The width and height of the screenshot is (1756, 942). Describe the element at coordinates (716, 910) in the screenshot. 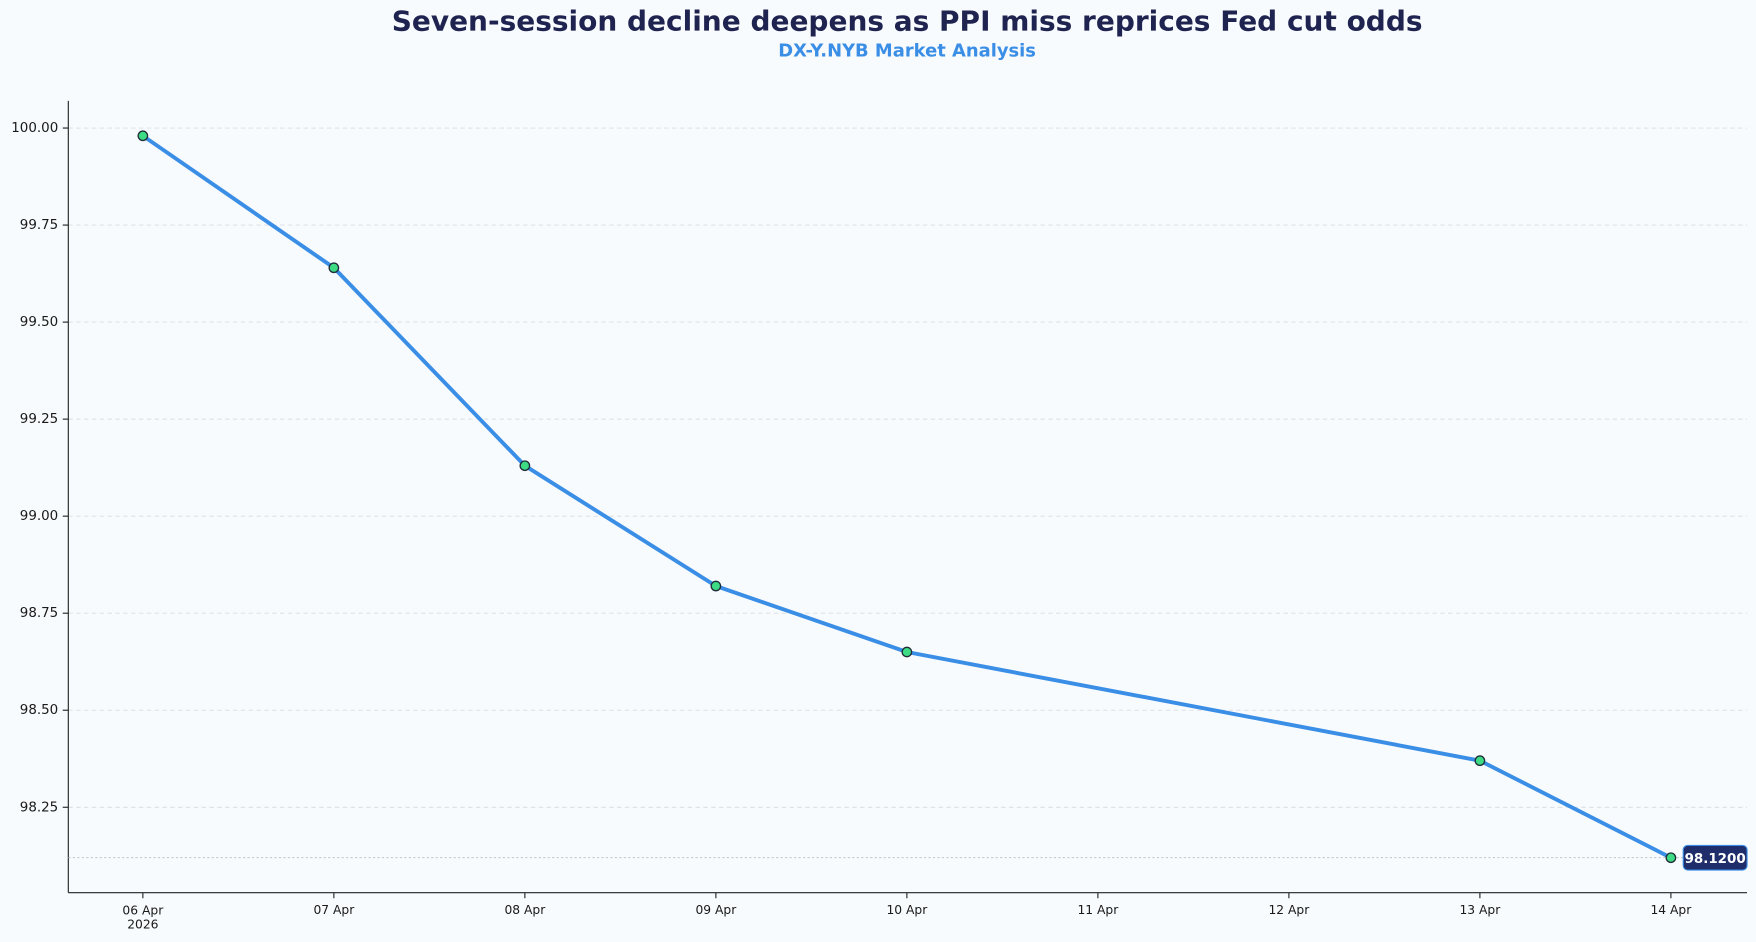

I see `x-tick-label: 09 Apr` at that location.